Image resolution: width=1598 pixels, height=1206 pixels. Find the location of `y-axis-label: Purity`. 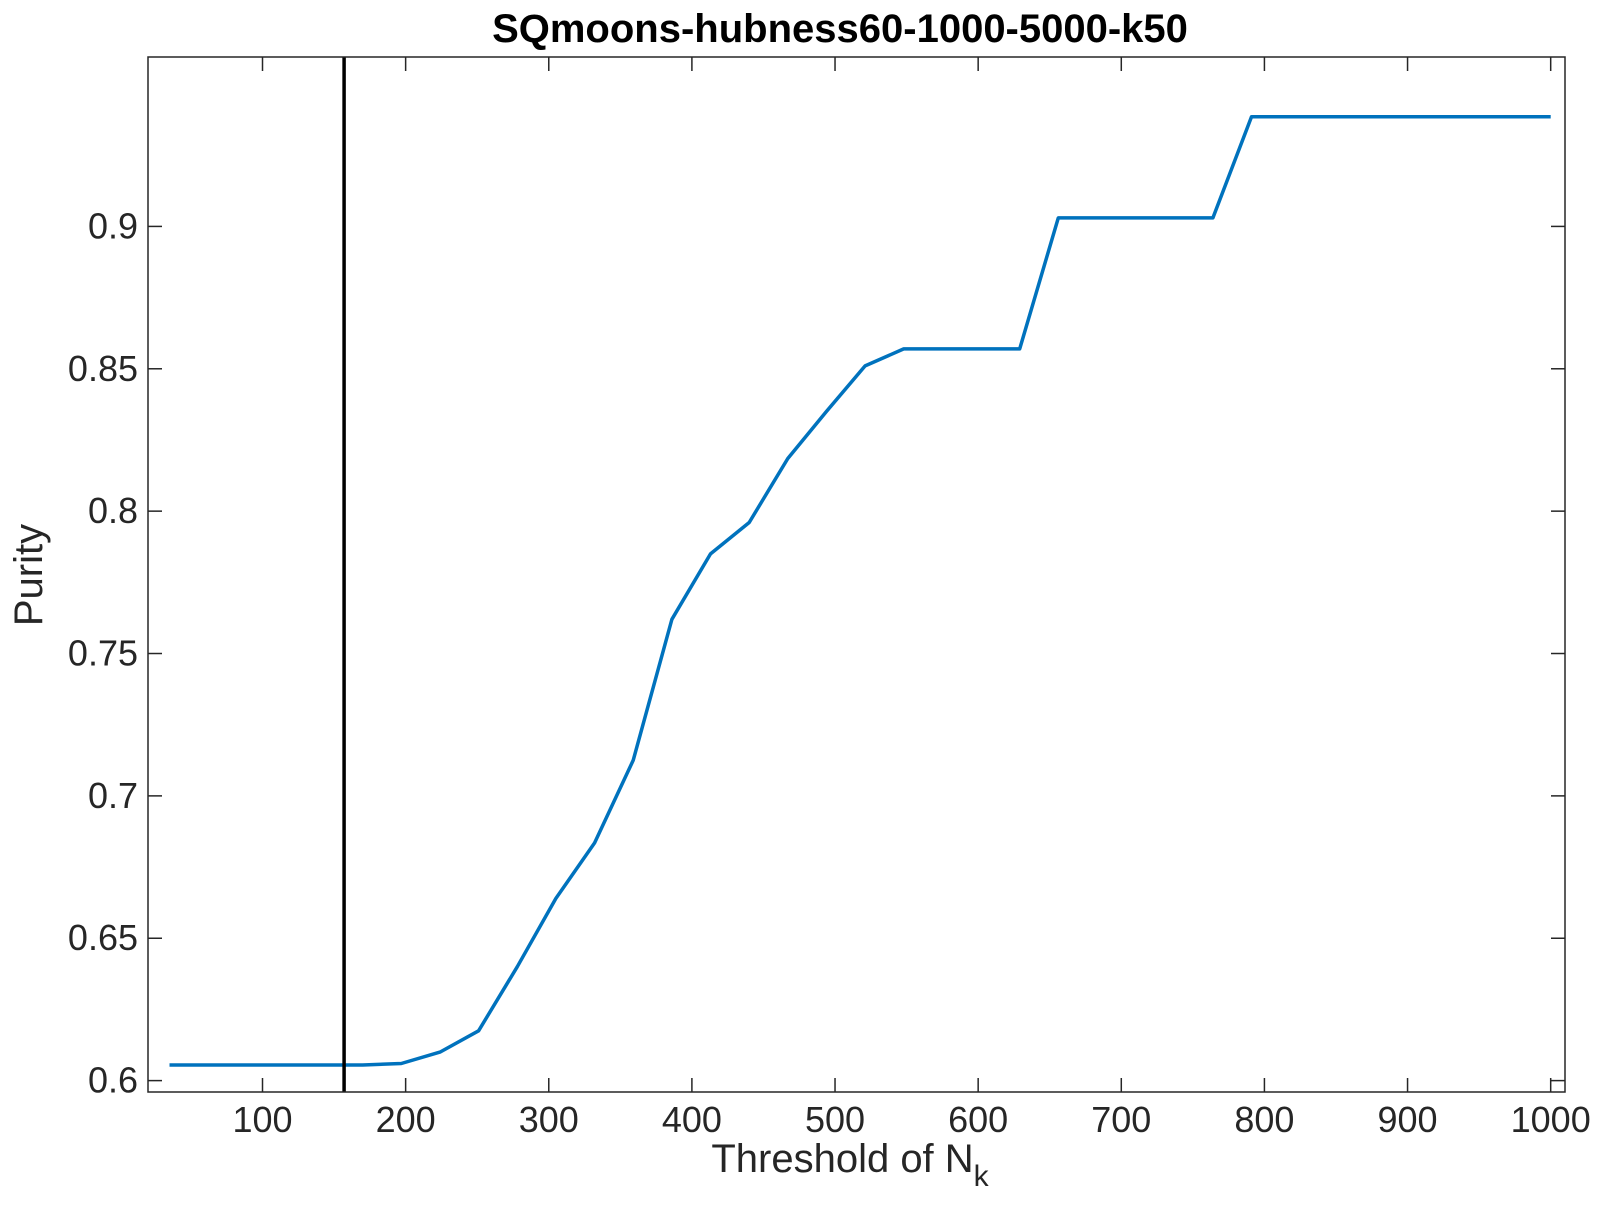

y-axis-label: Purity is located at coordinates (29, 575).